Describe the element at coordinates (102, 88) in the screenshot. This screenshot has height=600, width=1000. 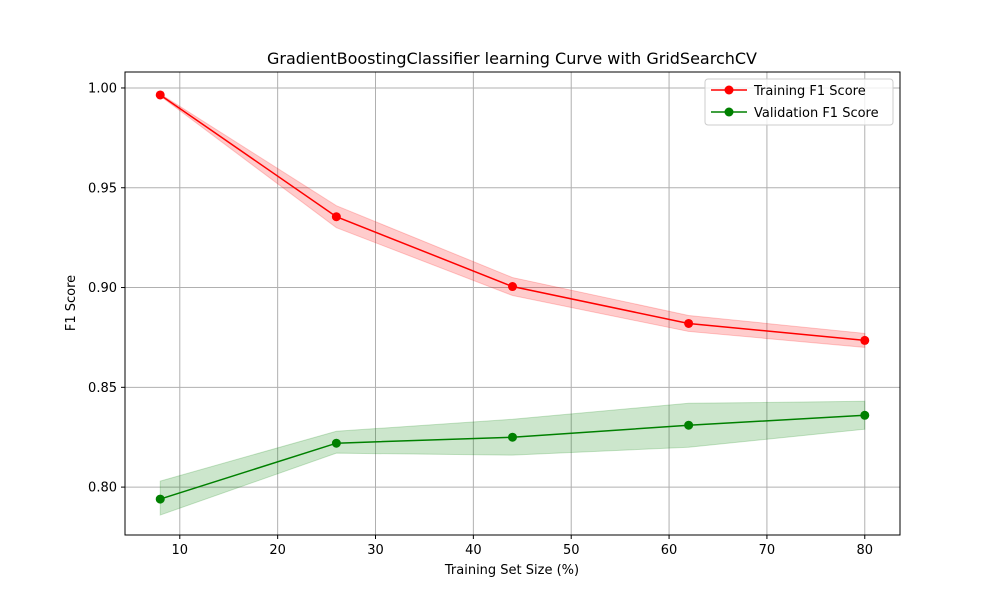
I see `y-tick-label: 1.00` at that location.